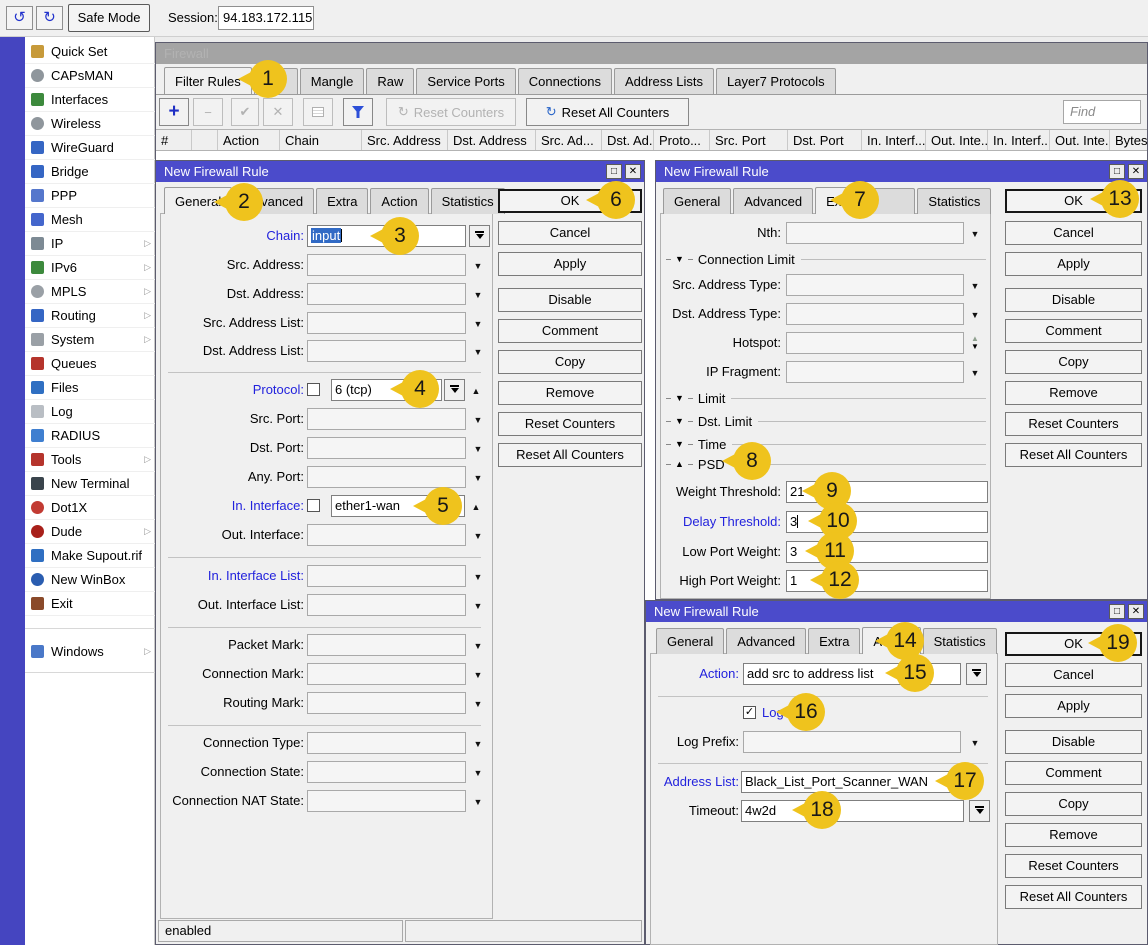  What do you see at coordinates (405, 140) in the screenshot?
I see `column-header: Src. Address` at bounding box center [405, 140].